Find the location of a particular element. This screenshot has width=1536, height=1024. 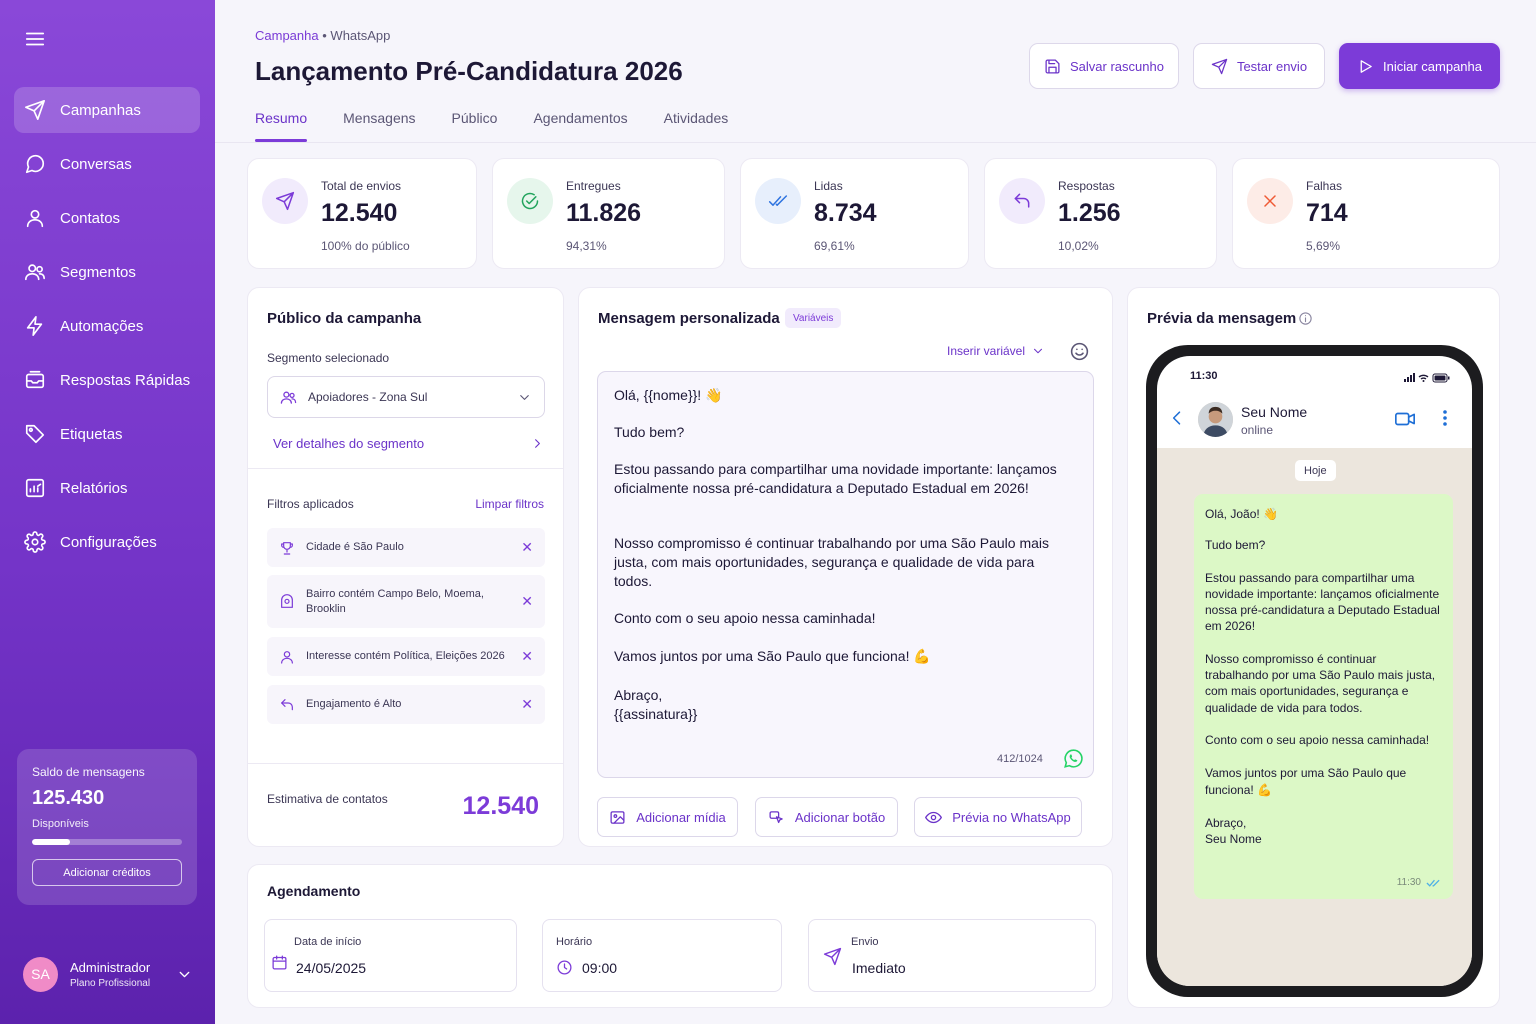

filter-text: Engajamento é Alto is located at coordinates (354, 704).